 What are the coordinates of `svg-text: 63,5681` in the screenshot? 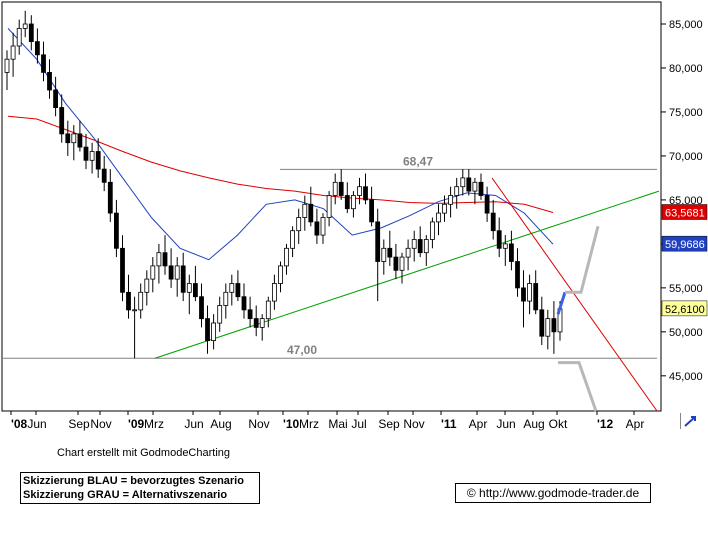 It's located at (685, 213).